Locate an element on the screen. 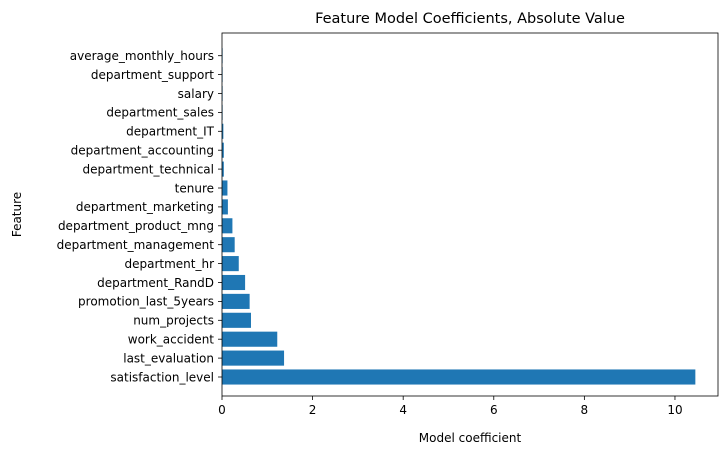 The height and width of the screenshot is (455, 727). bar-department-marketing is located at coordinates (225, 207).